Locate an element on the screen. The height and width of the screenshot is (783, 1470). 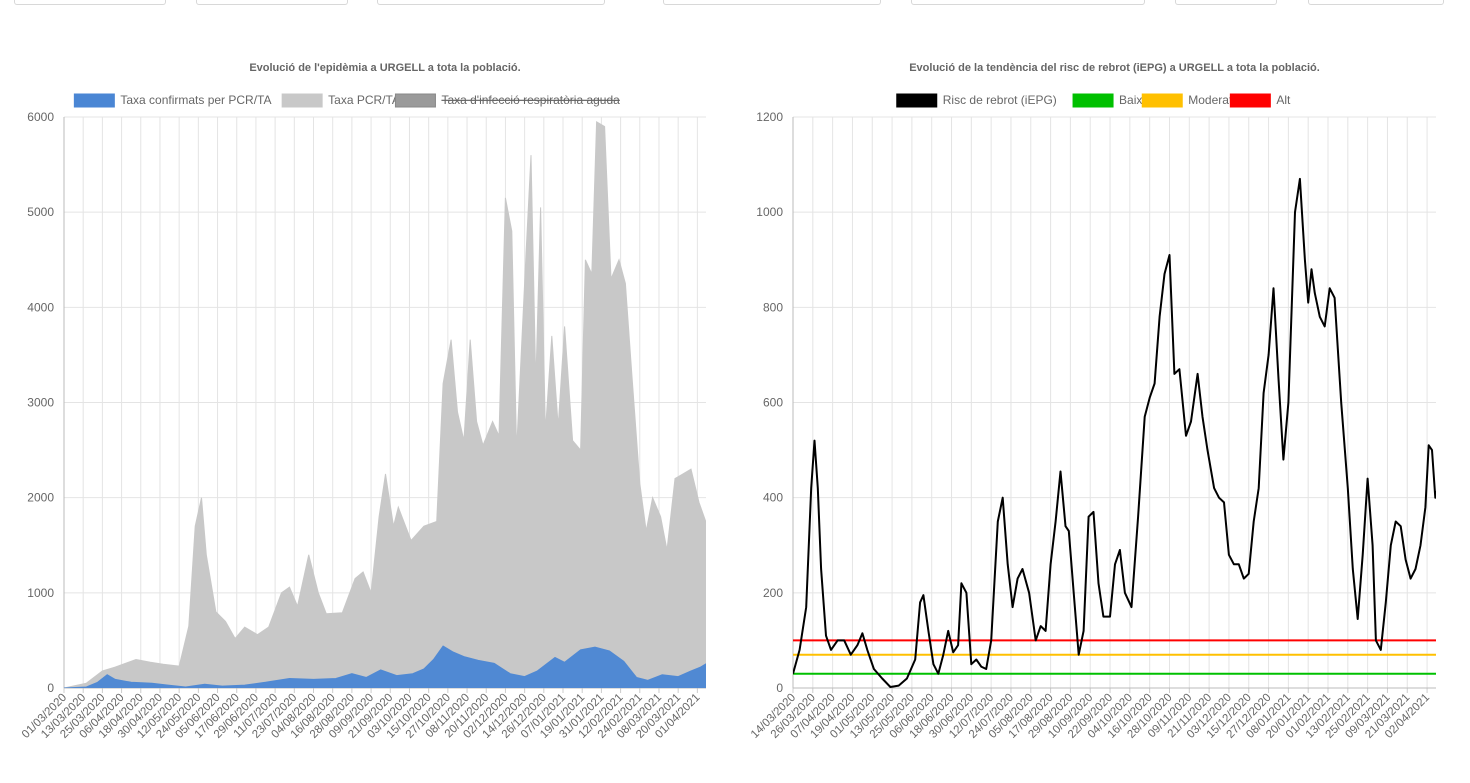
top-toolbar is located at coordinates (735, 3).